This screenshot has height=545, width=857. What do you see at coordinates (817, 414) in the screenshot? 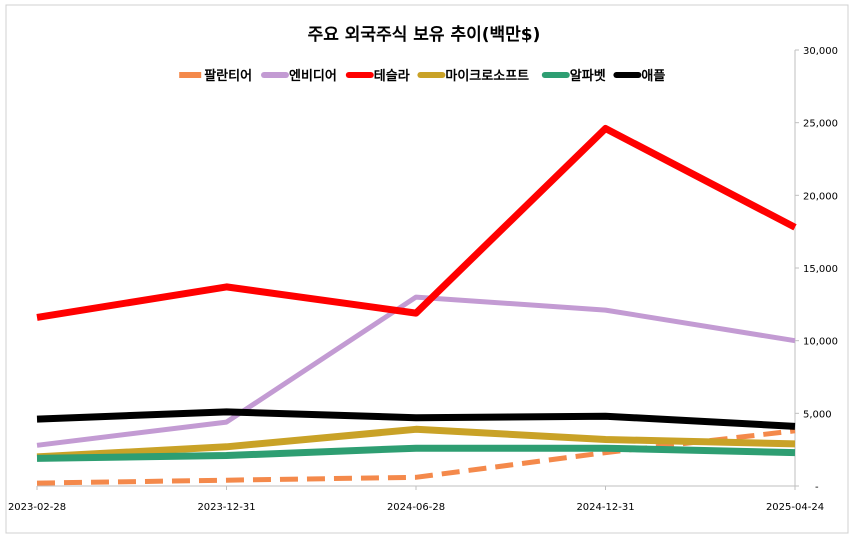
I see `y-tick-label: 5,000` at bounding box center [817, 414].